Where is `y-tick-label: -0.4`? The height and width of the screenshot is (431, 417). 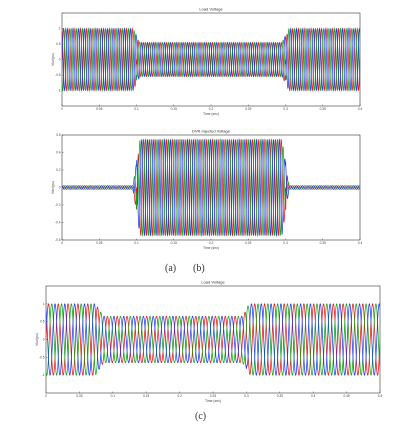 y-tick-label: -0.4 is located at coordinates (58, 223).